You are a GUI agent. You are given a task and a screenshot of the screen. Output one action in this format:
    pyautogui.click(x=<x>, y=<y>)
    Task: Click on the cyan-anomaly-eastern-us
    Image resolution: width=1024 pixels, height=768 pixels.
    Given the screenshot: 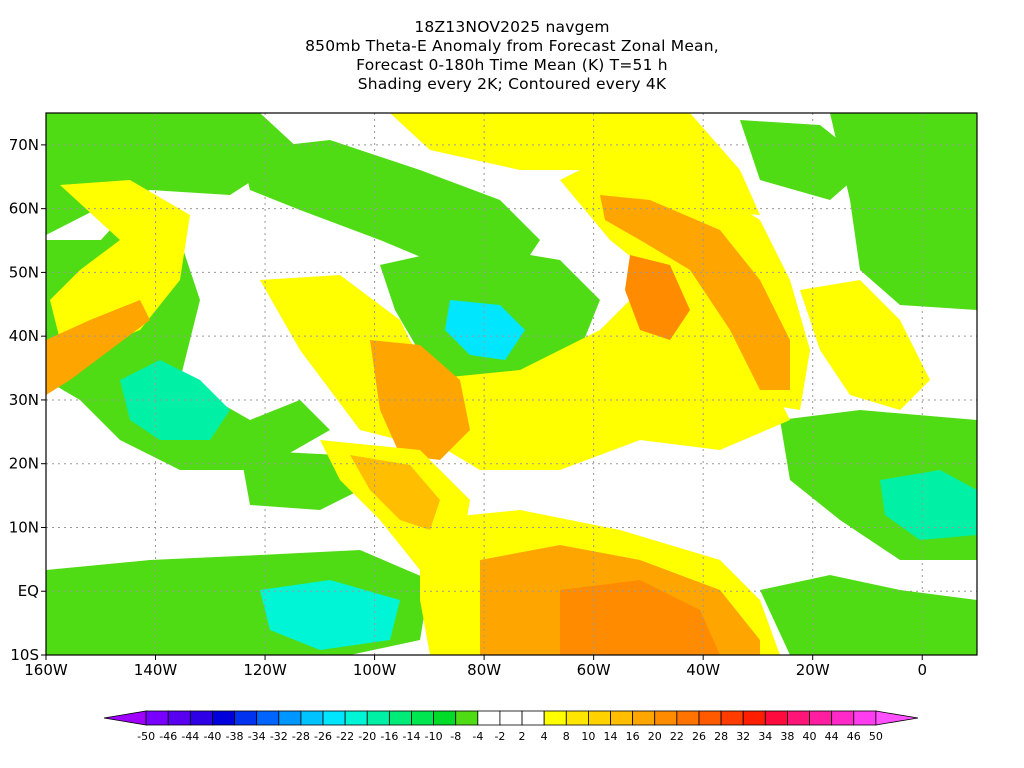 What is the action you would take?
    pyautogui.click(x=485, y=330)
    